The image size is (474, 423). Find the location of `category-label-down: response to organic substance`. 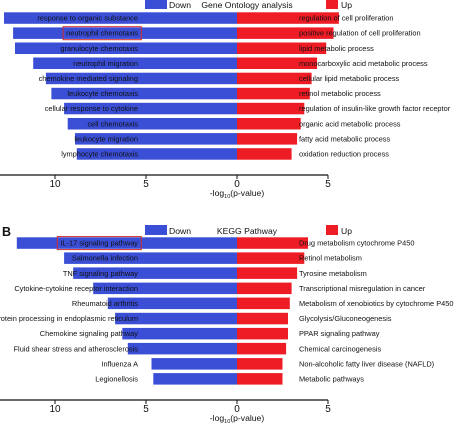

category-label-down: response to organic substance is located at coordinates (87, 18).